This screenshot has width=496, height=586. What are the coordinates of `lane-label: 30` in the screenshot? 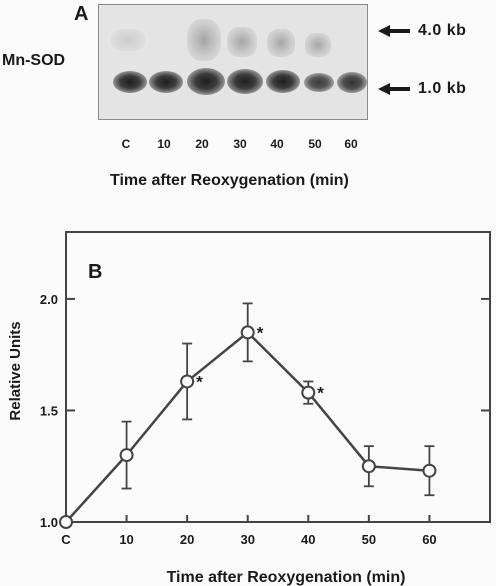 It's located at (240, 144).